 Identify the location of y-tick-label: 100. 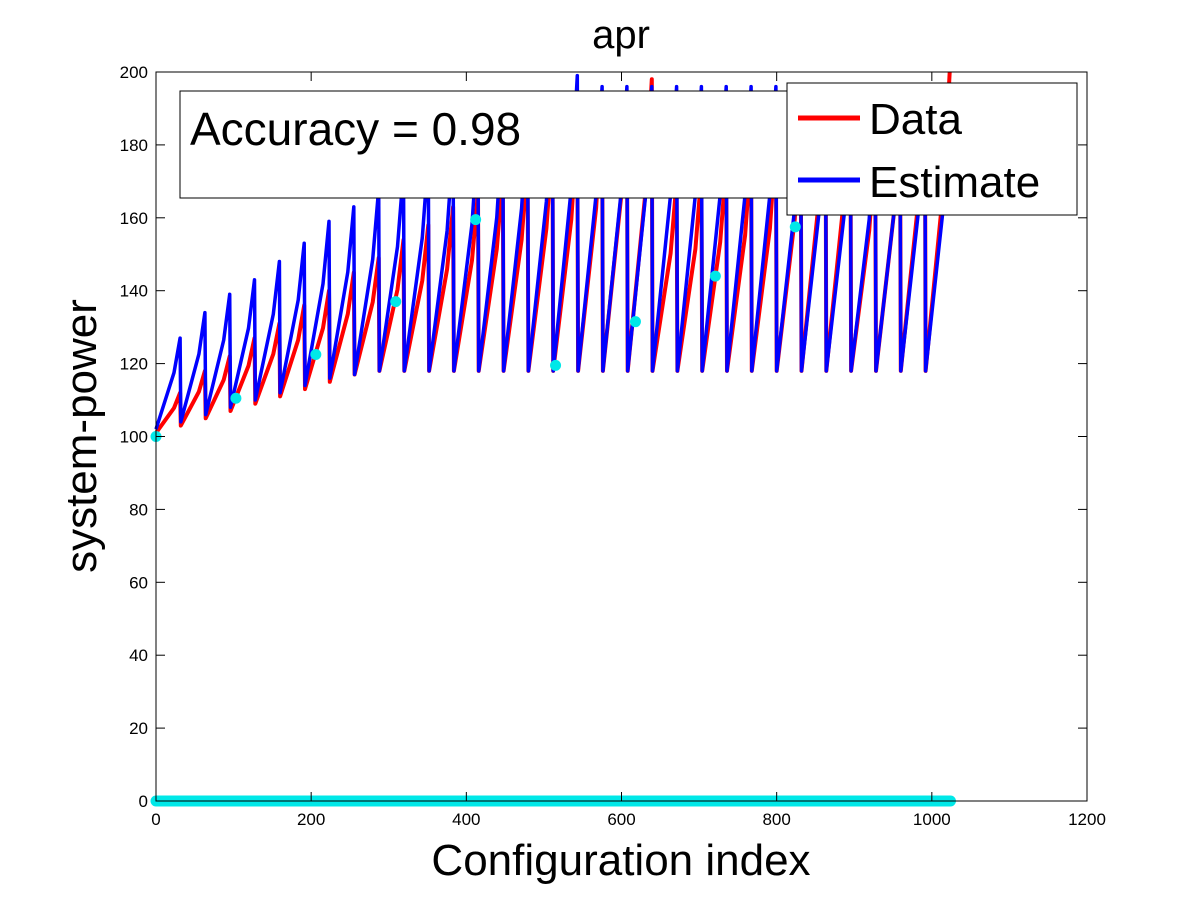
(134, 437).